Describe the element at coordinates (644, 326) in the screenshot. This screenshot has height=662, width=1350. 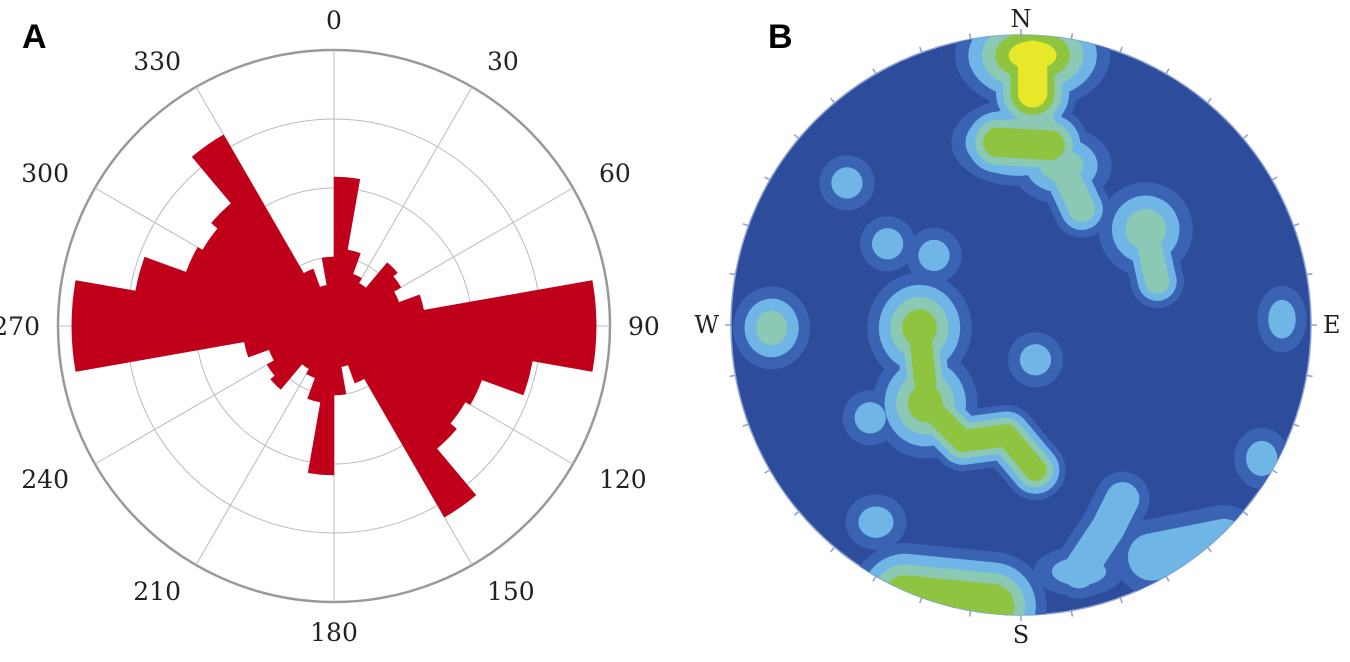
I see `rose-angle-label: 90` at that location.